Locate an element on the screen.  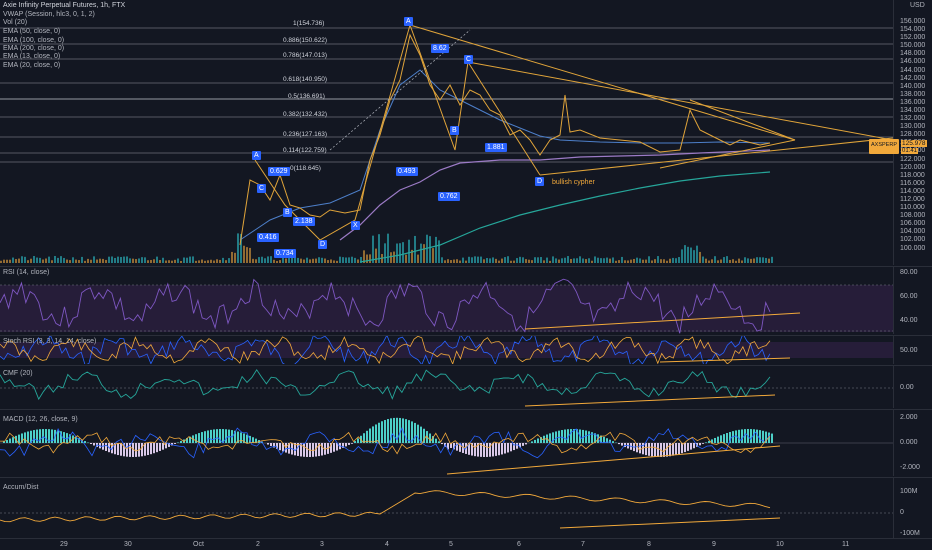
macd-axis is located at coordinates (912, 443).